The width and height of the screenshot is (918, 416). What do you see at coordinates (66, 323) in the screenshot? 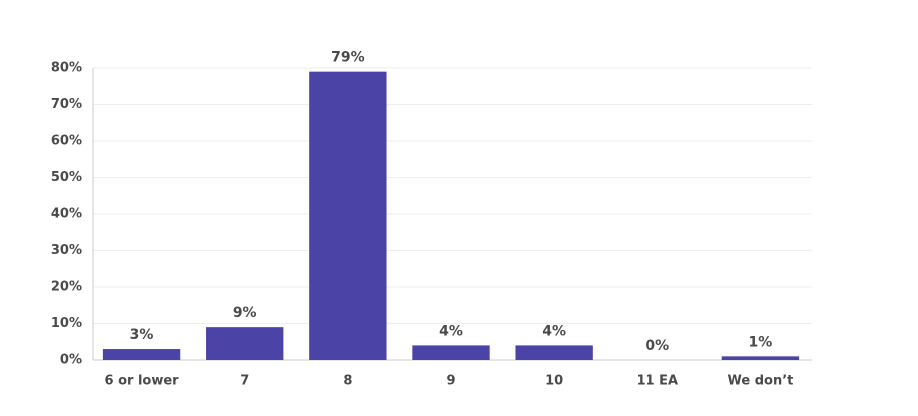
I see `y-tick-label: 10%` at bounding box center [66, 323].